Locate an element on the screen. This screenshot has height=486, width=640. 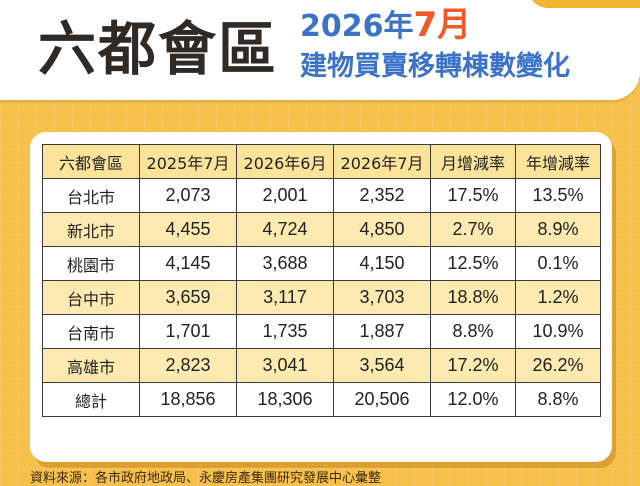
subtitle-month: 7月 is located at coordinates (442, 25).